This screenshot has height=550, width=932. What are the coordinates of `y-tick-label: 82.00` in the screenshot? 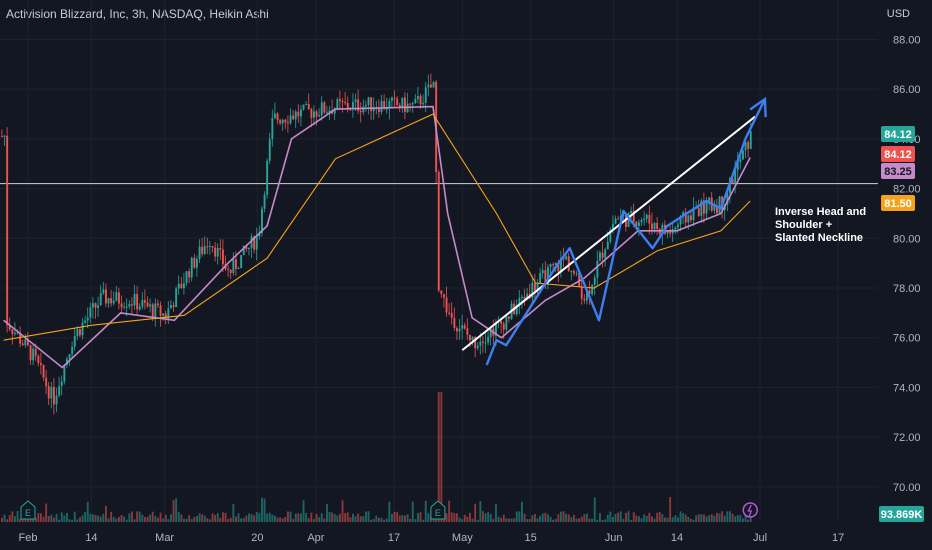 It's located at (907, 190).